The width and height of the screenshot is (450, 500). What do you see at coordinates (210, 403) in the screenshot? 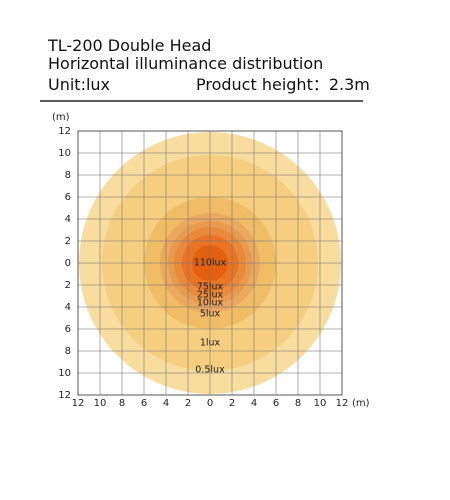
I see `x-tick-label: 0` at bounding box center [210, 403].